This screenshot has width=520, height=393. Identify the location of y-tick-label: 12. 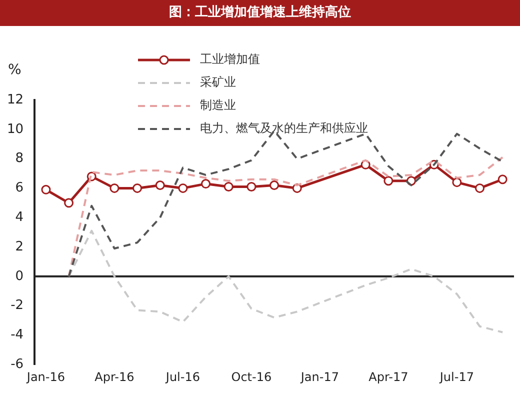
(15, 100).